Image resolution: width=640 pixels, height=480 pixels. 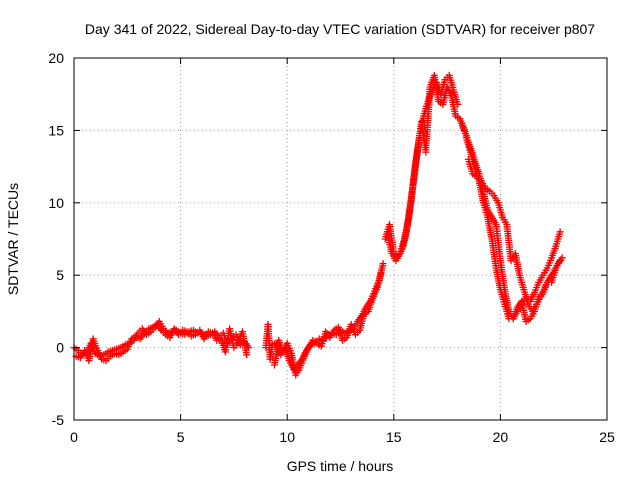 What do you see at coordinates (383, 264) in the screenshot?
I see `data-point-SDTVAR-mid` at bounding box center [383, 264].